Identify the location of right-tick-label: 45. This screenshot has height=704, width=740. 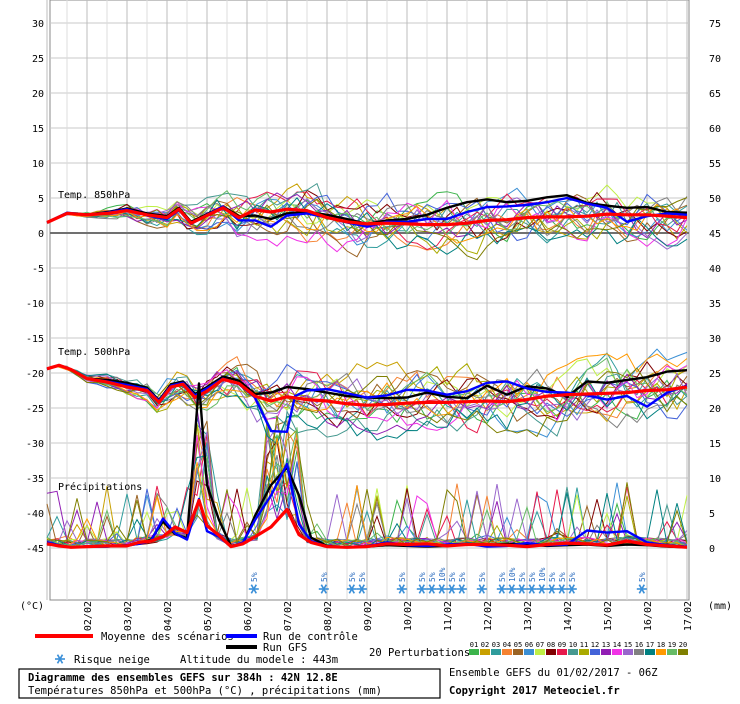
(715, 234).